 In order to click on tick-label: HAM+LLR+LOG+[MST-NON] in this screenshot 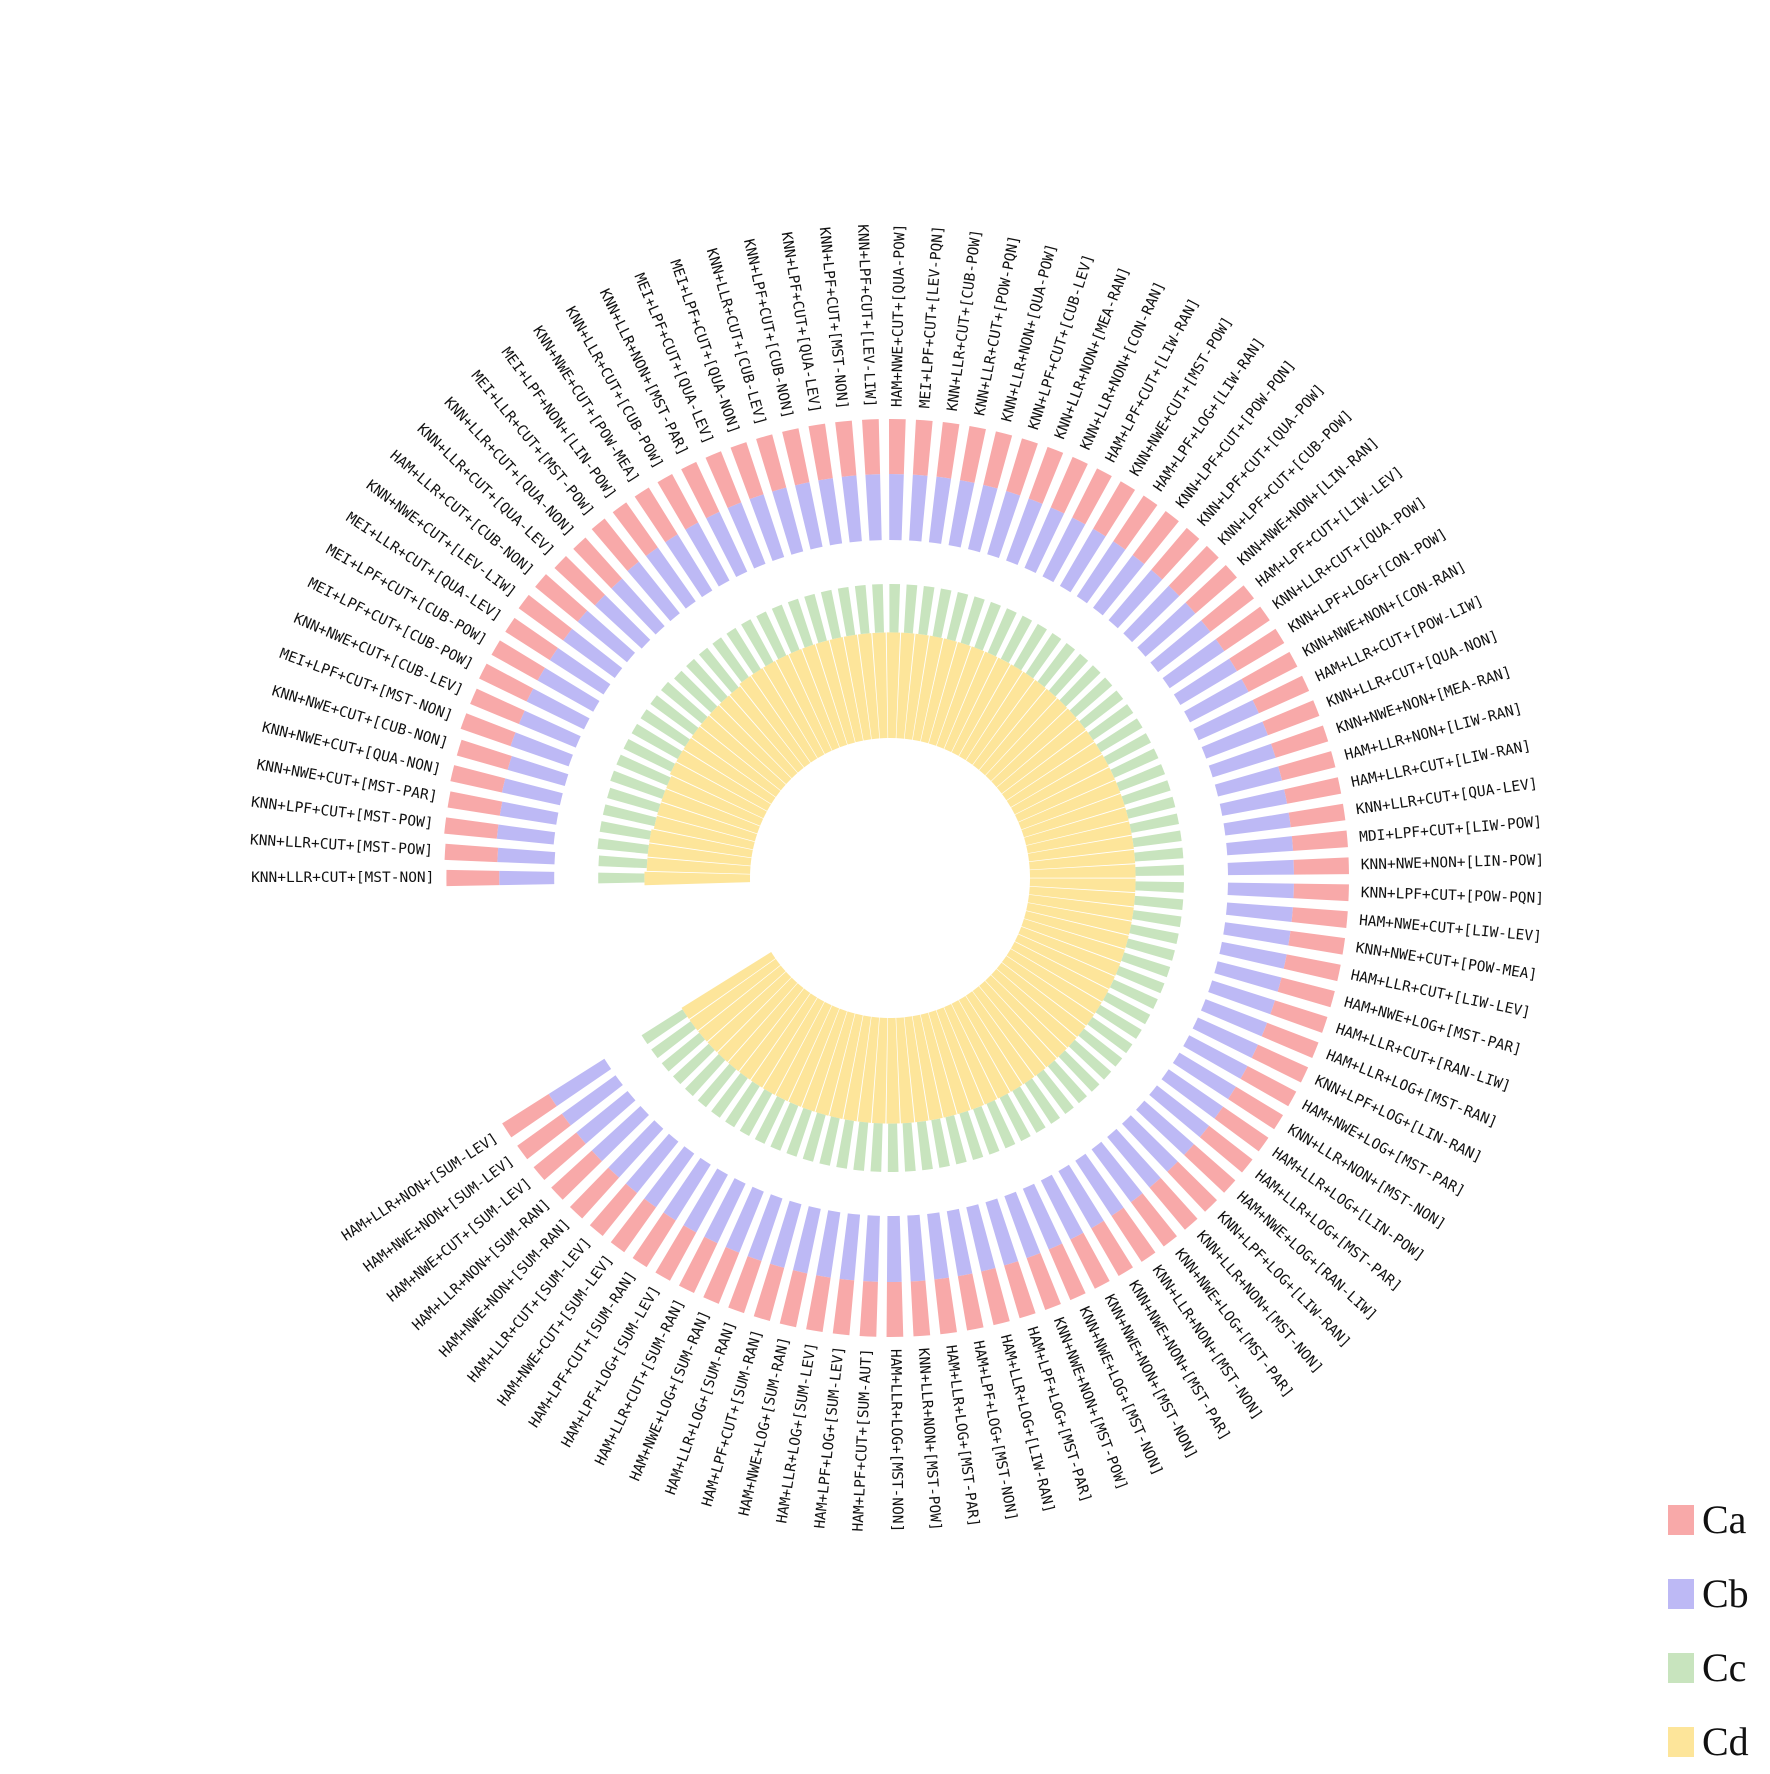, I will do `click(896, 1440)`.